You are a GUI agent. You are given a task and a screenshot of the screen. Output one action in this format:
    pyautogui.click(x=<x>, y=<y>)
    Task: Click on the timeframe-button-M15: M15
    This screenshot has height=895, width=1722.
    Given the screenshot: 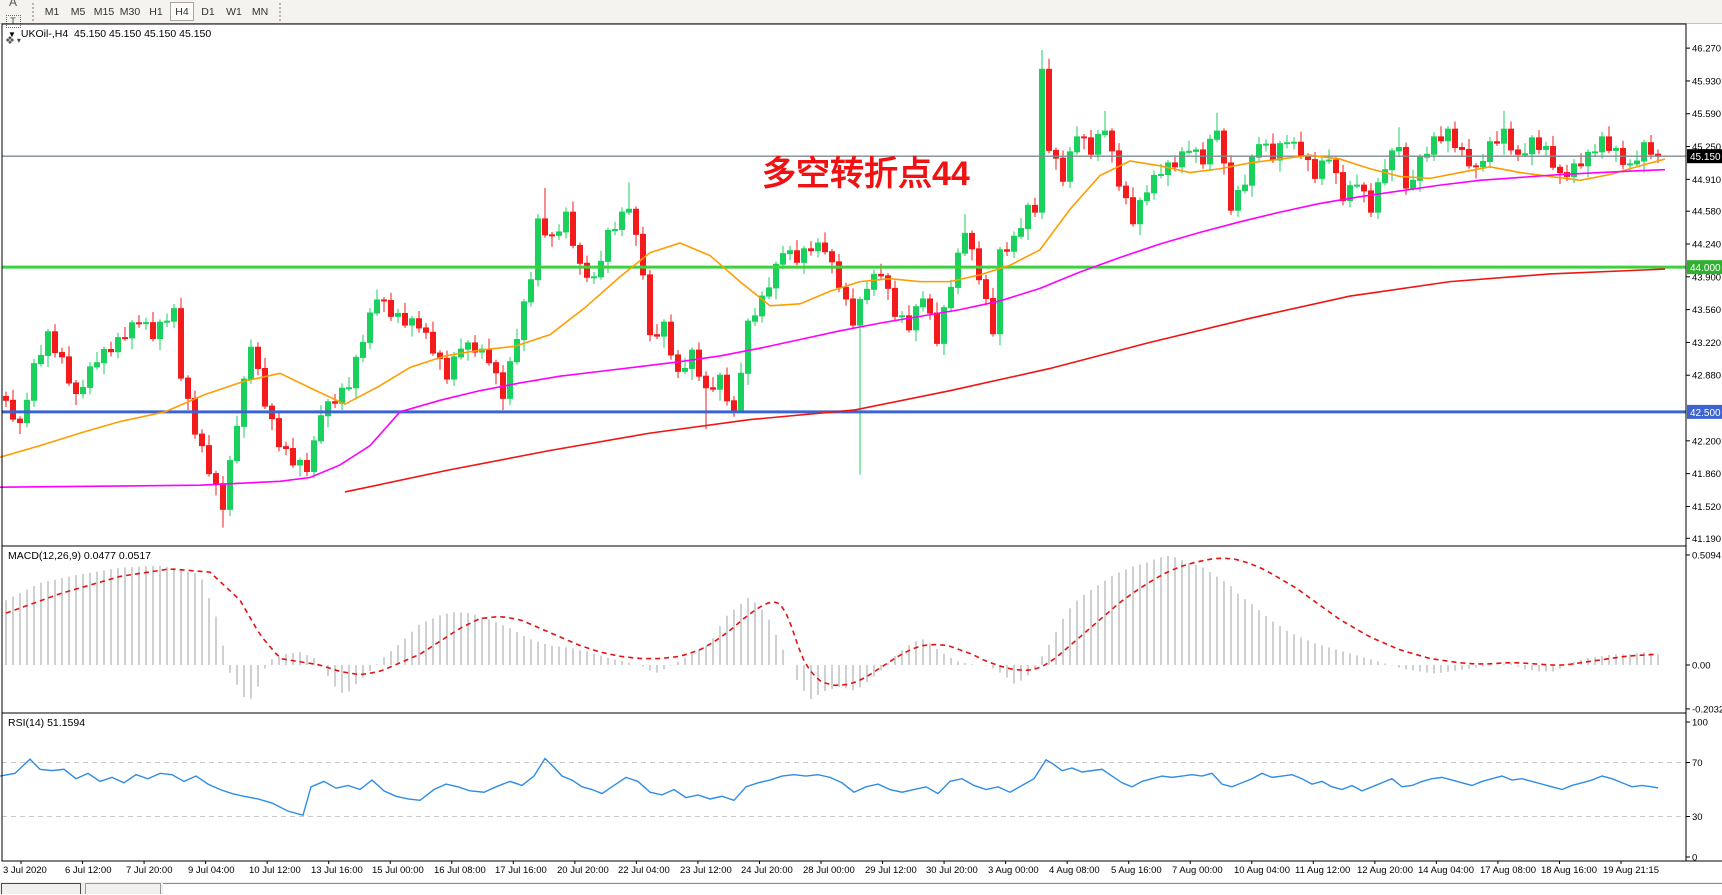 What is the action you would take?
    pyautogui.click(x=104, y=11)
    